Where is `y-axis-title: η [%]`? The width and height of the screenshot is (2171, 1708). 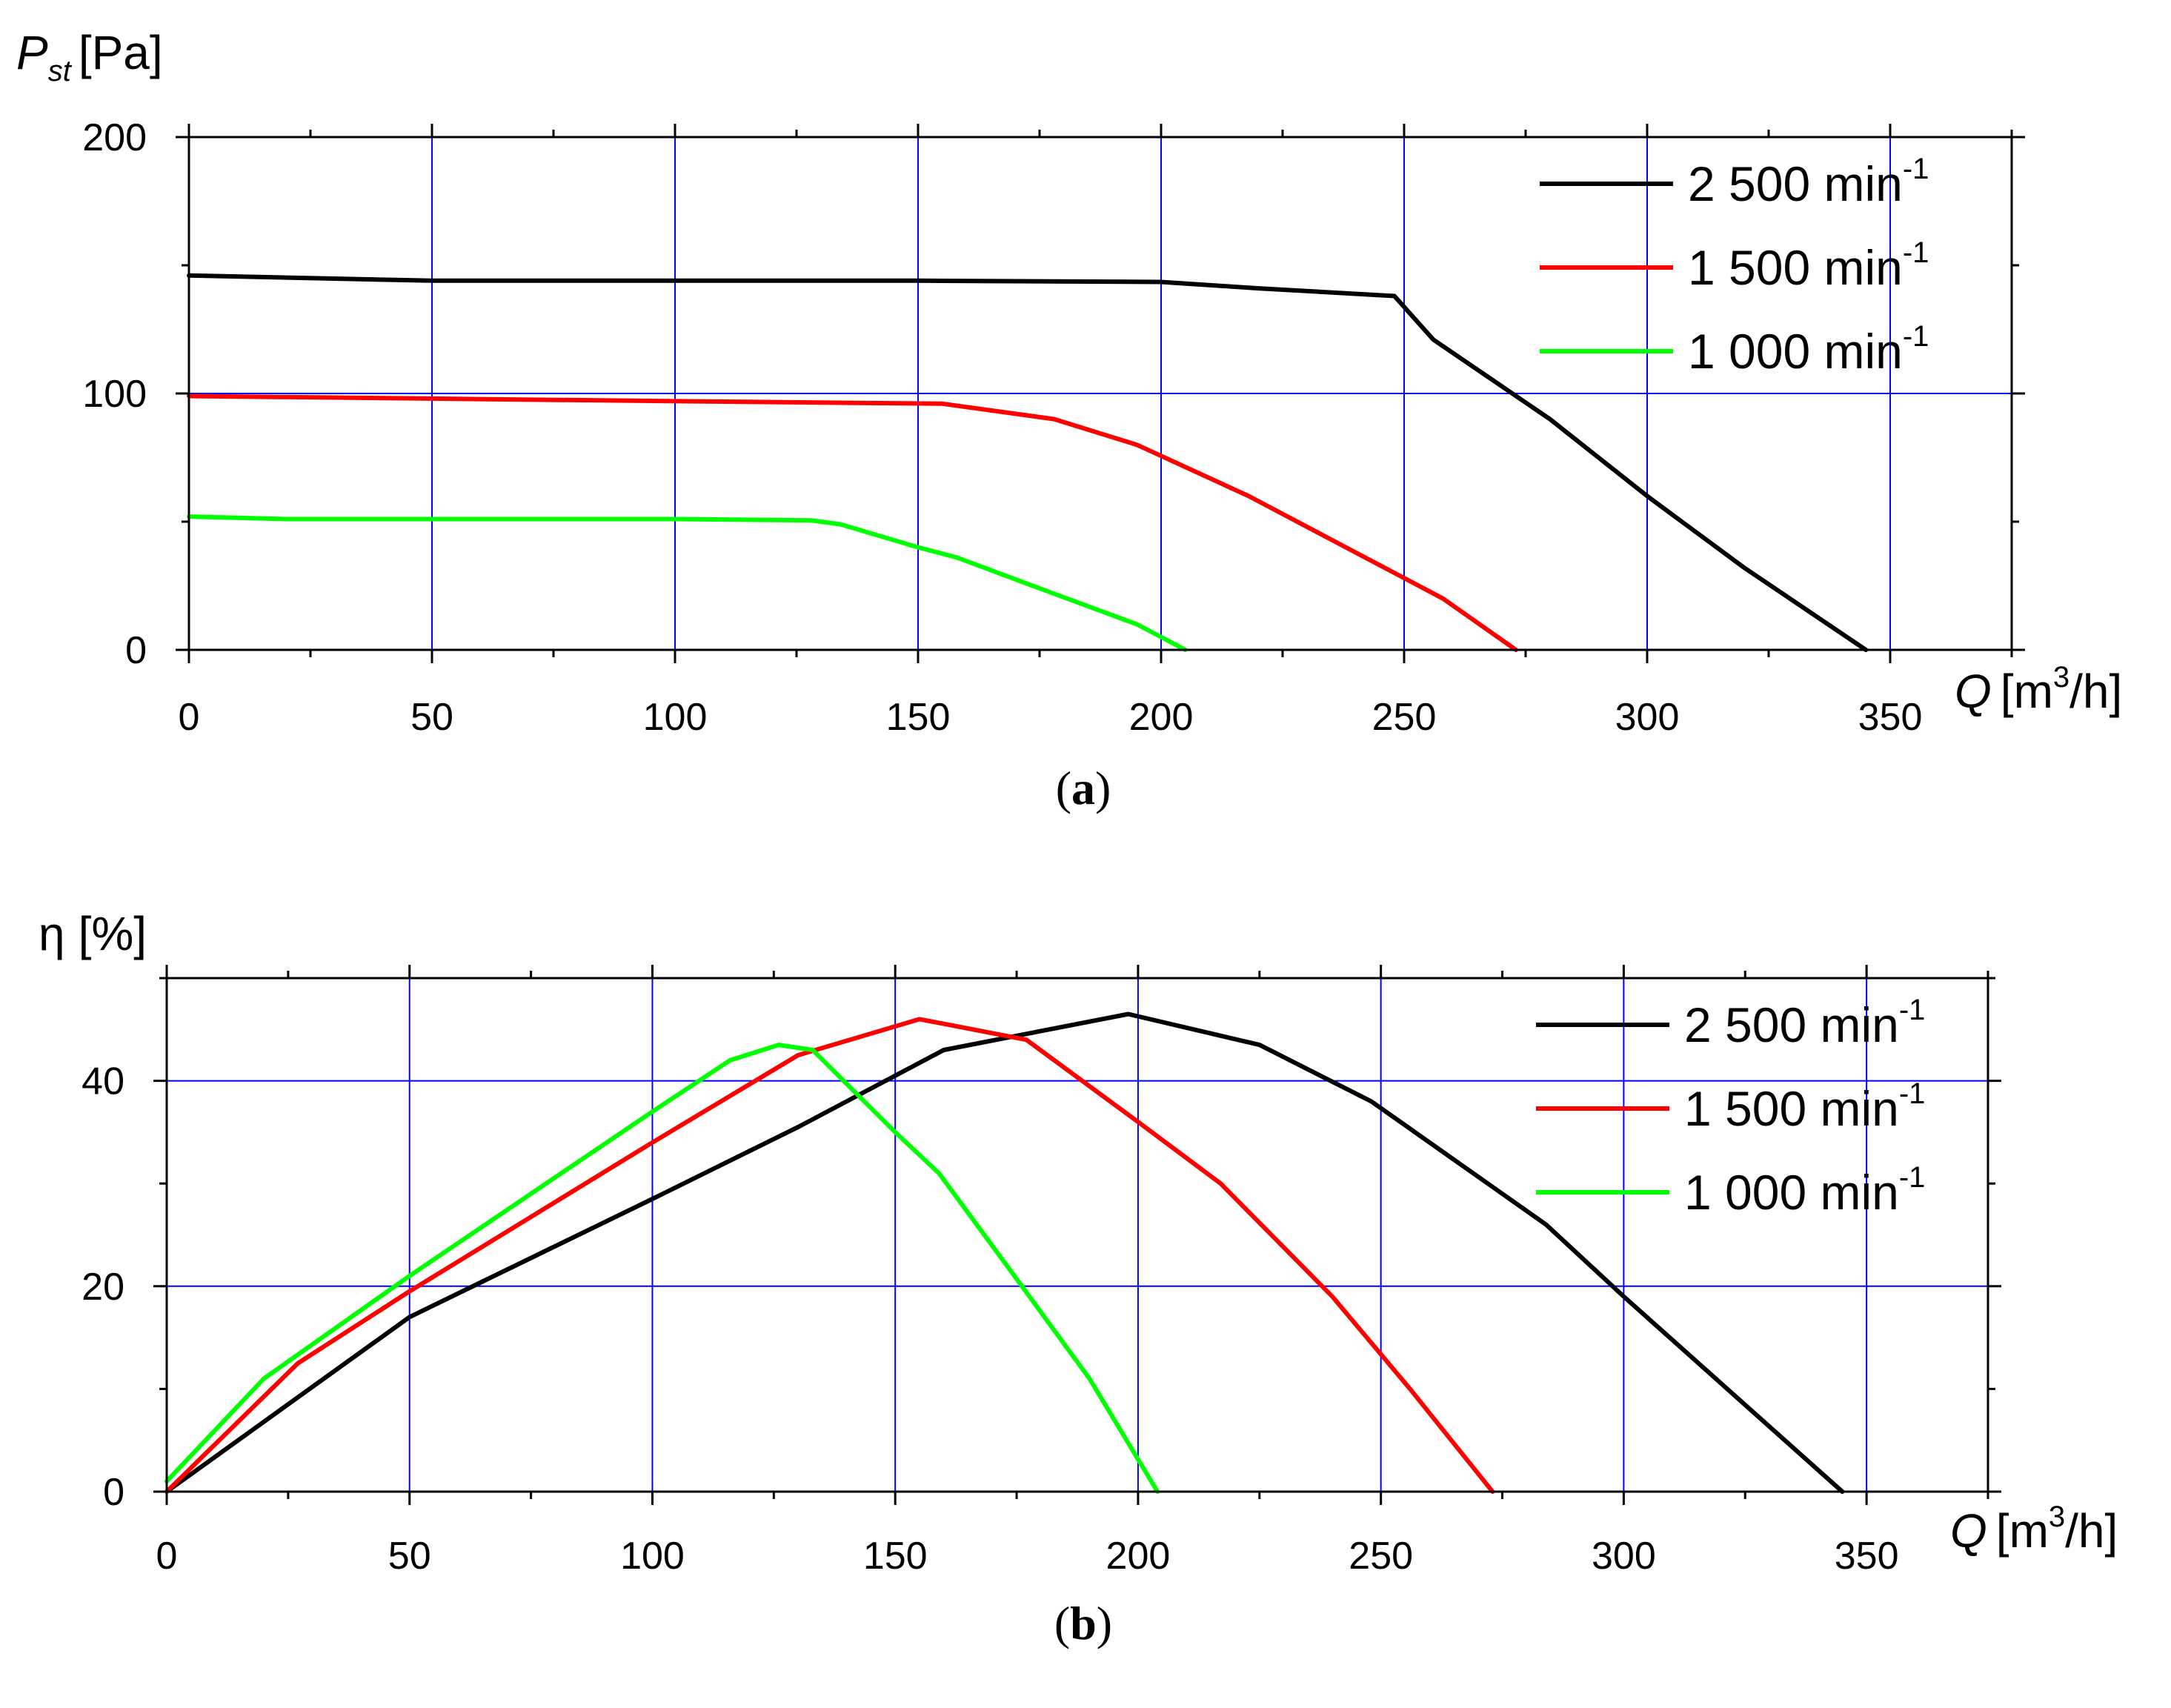 y-axis-title: η [%] is located at coordinates (93, 933).